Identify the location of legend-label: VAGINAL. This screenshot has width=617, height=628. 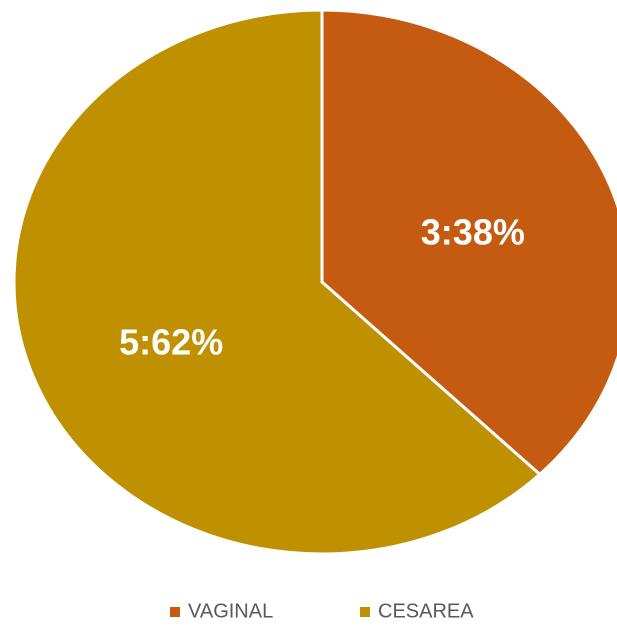
(230, 611).